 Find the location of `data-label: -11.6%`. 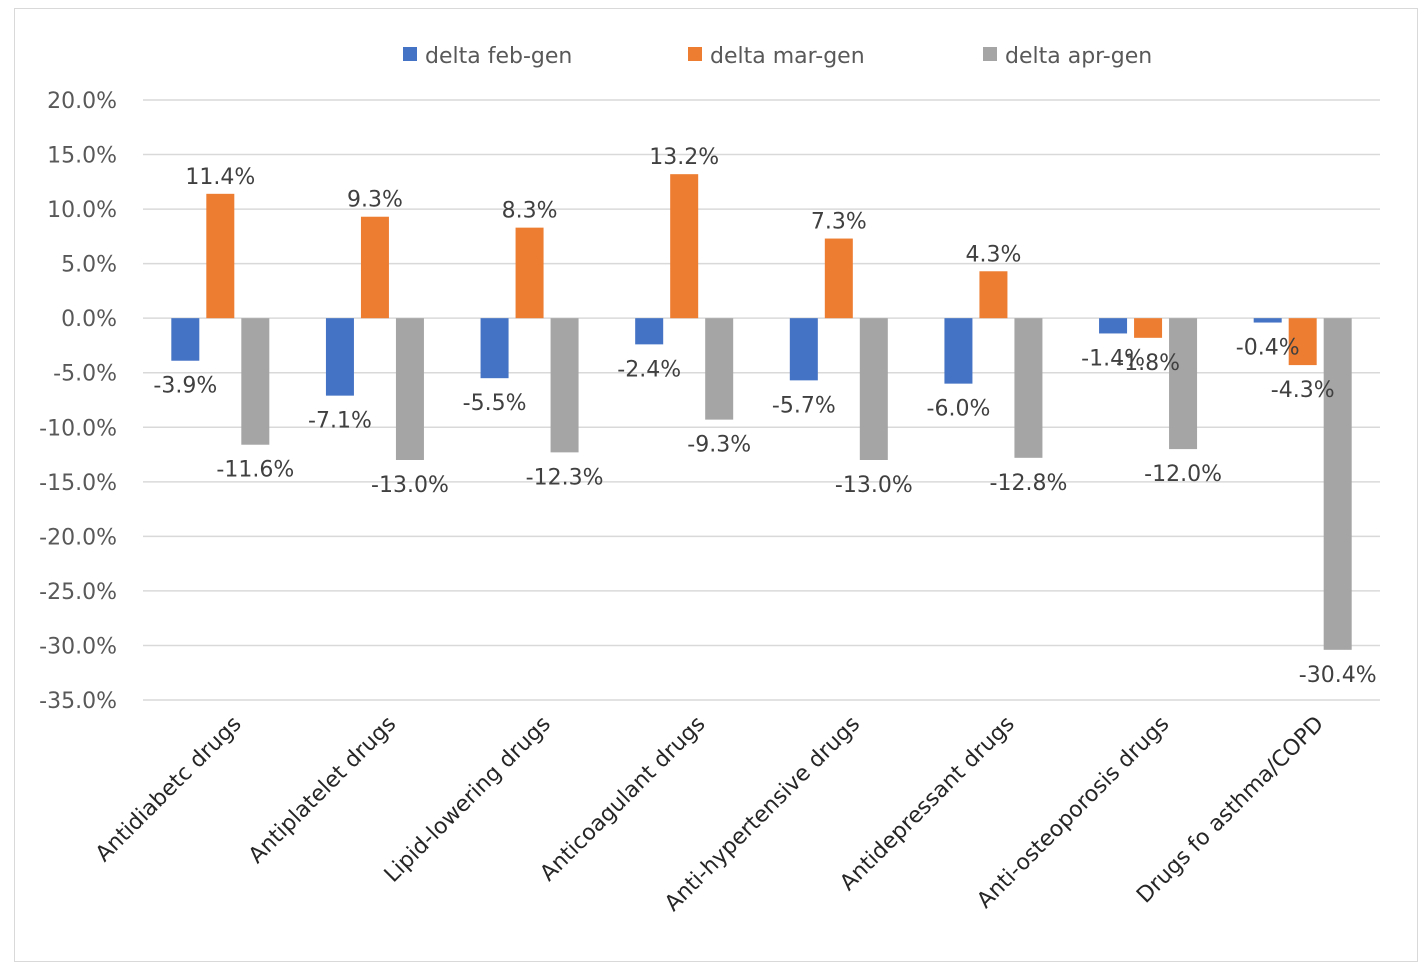

data-label: -11.6% is located at coordinates (255, 470).